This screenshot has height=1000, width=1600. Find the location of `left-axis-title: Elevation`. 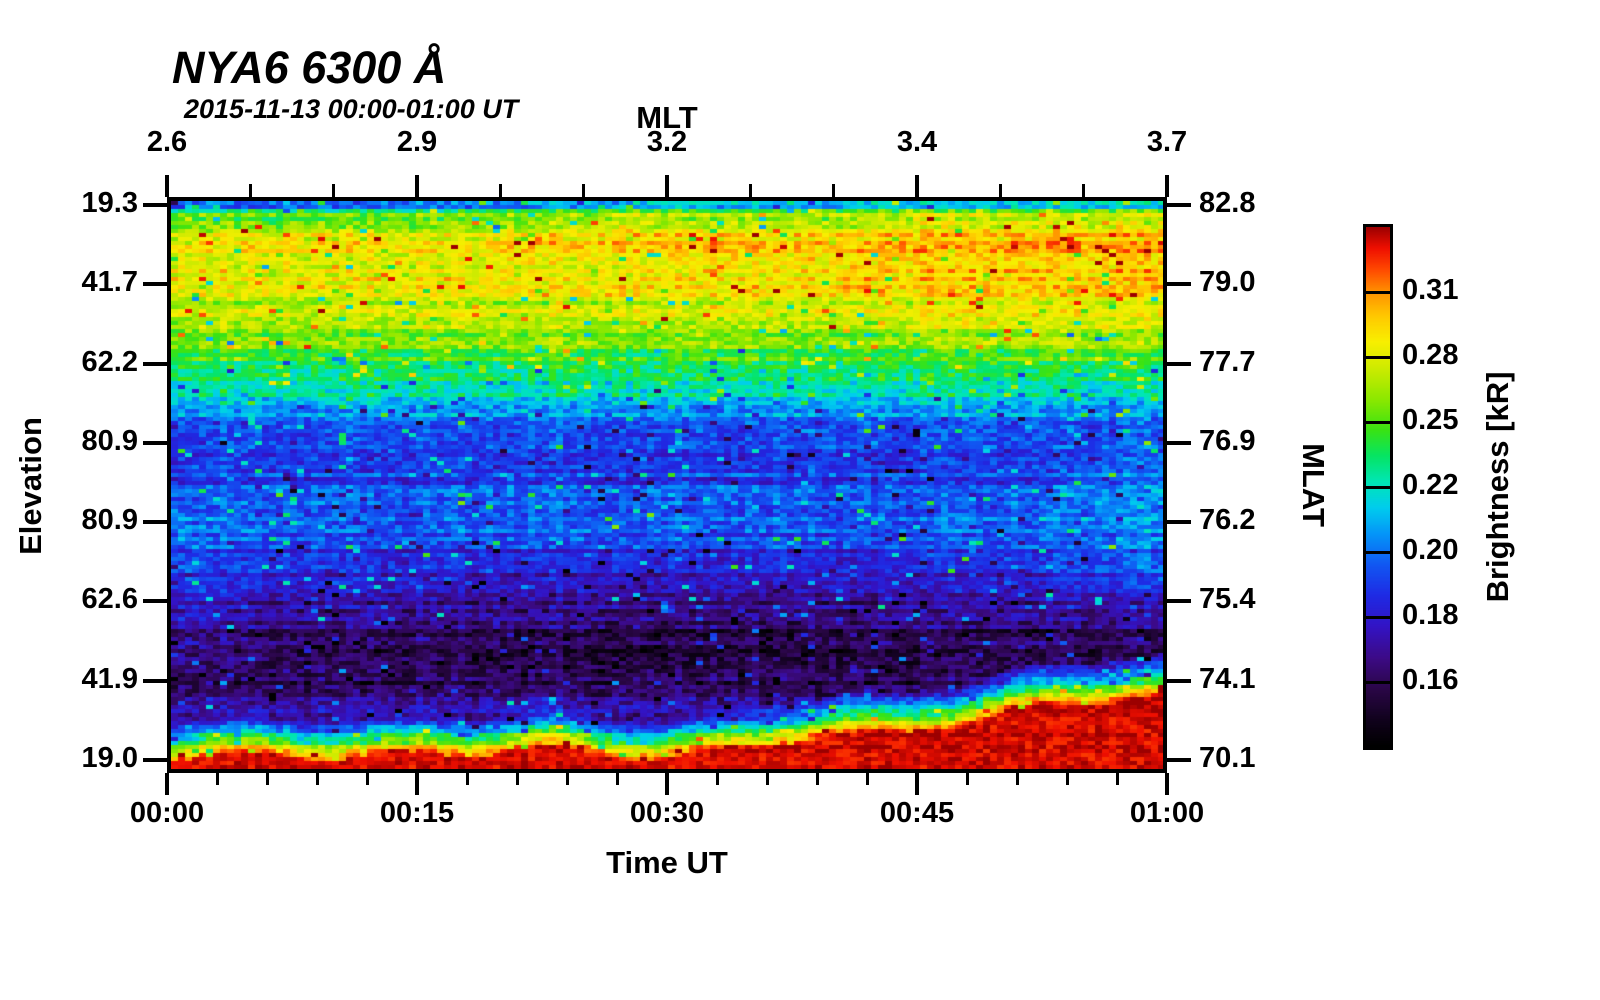

left-axis-title: Elevation is located at coordinates (30, 486).